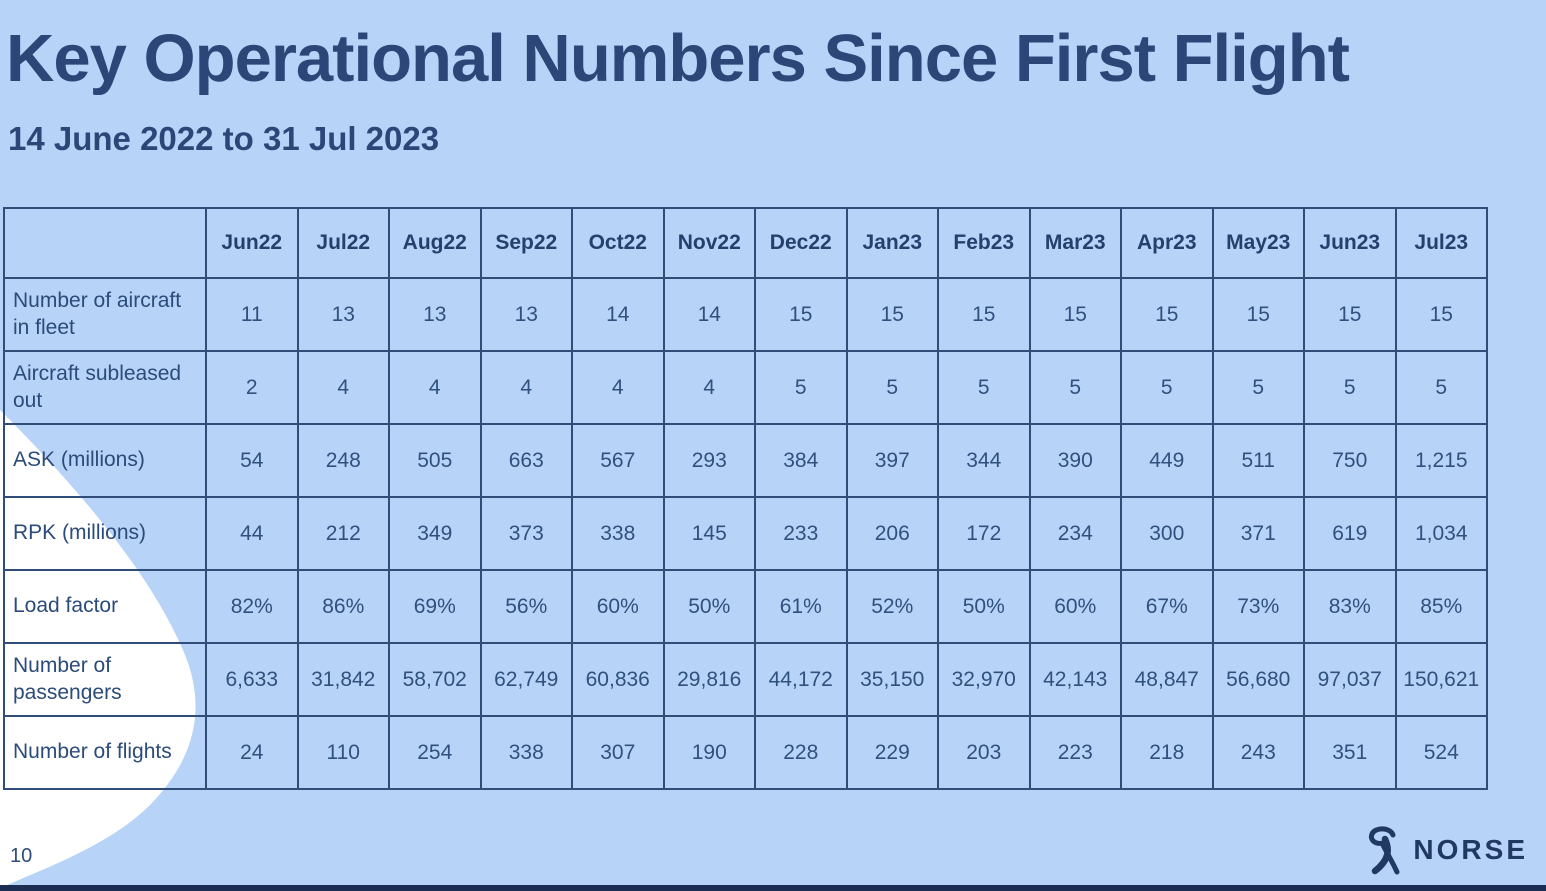 The image size is (1546, 891). I want to click on data-cell: 390, so click(1075, 460).